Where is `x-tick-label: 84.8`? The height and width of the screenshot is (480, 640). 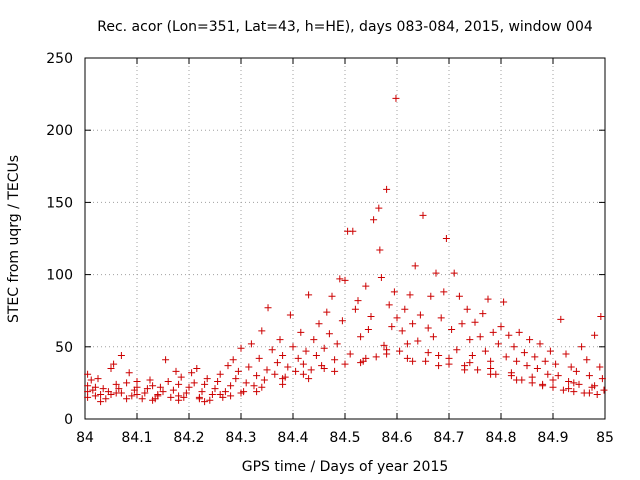
x-tick-label: 84.8 is located at coordinates (500, 438).